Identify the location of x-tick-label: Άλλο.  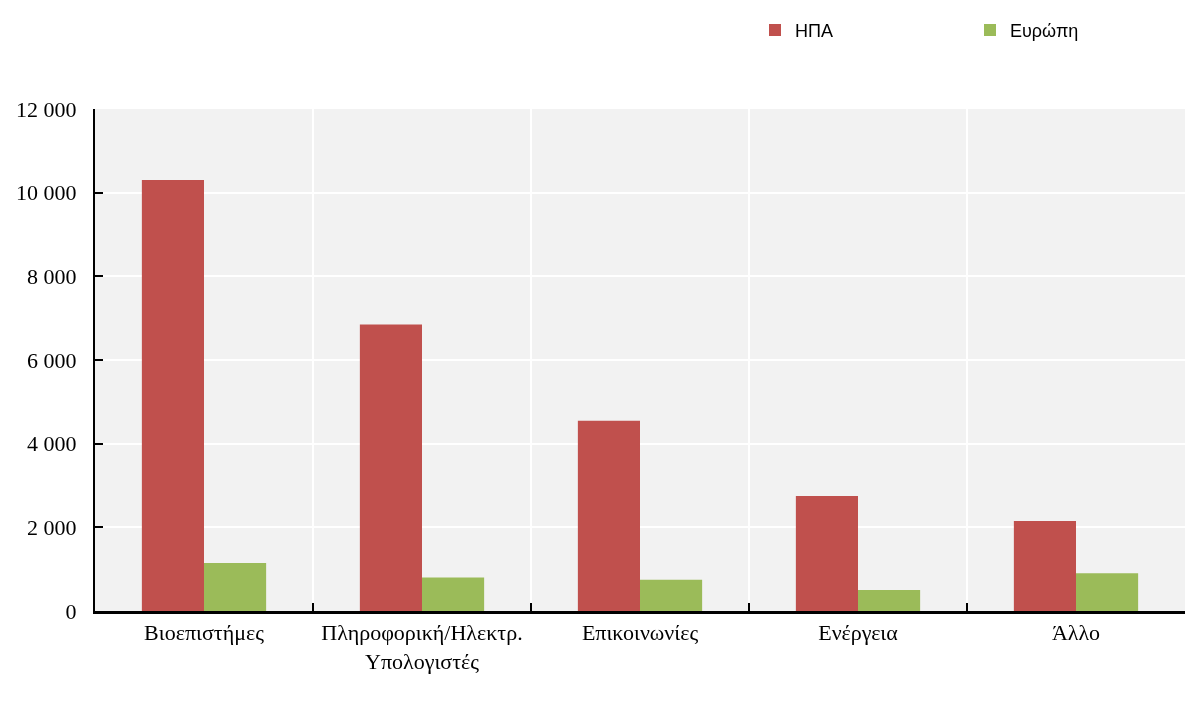
(1076, 633).